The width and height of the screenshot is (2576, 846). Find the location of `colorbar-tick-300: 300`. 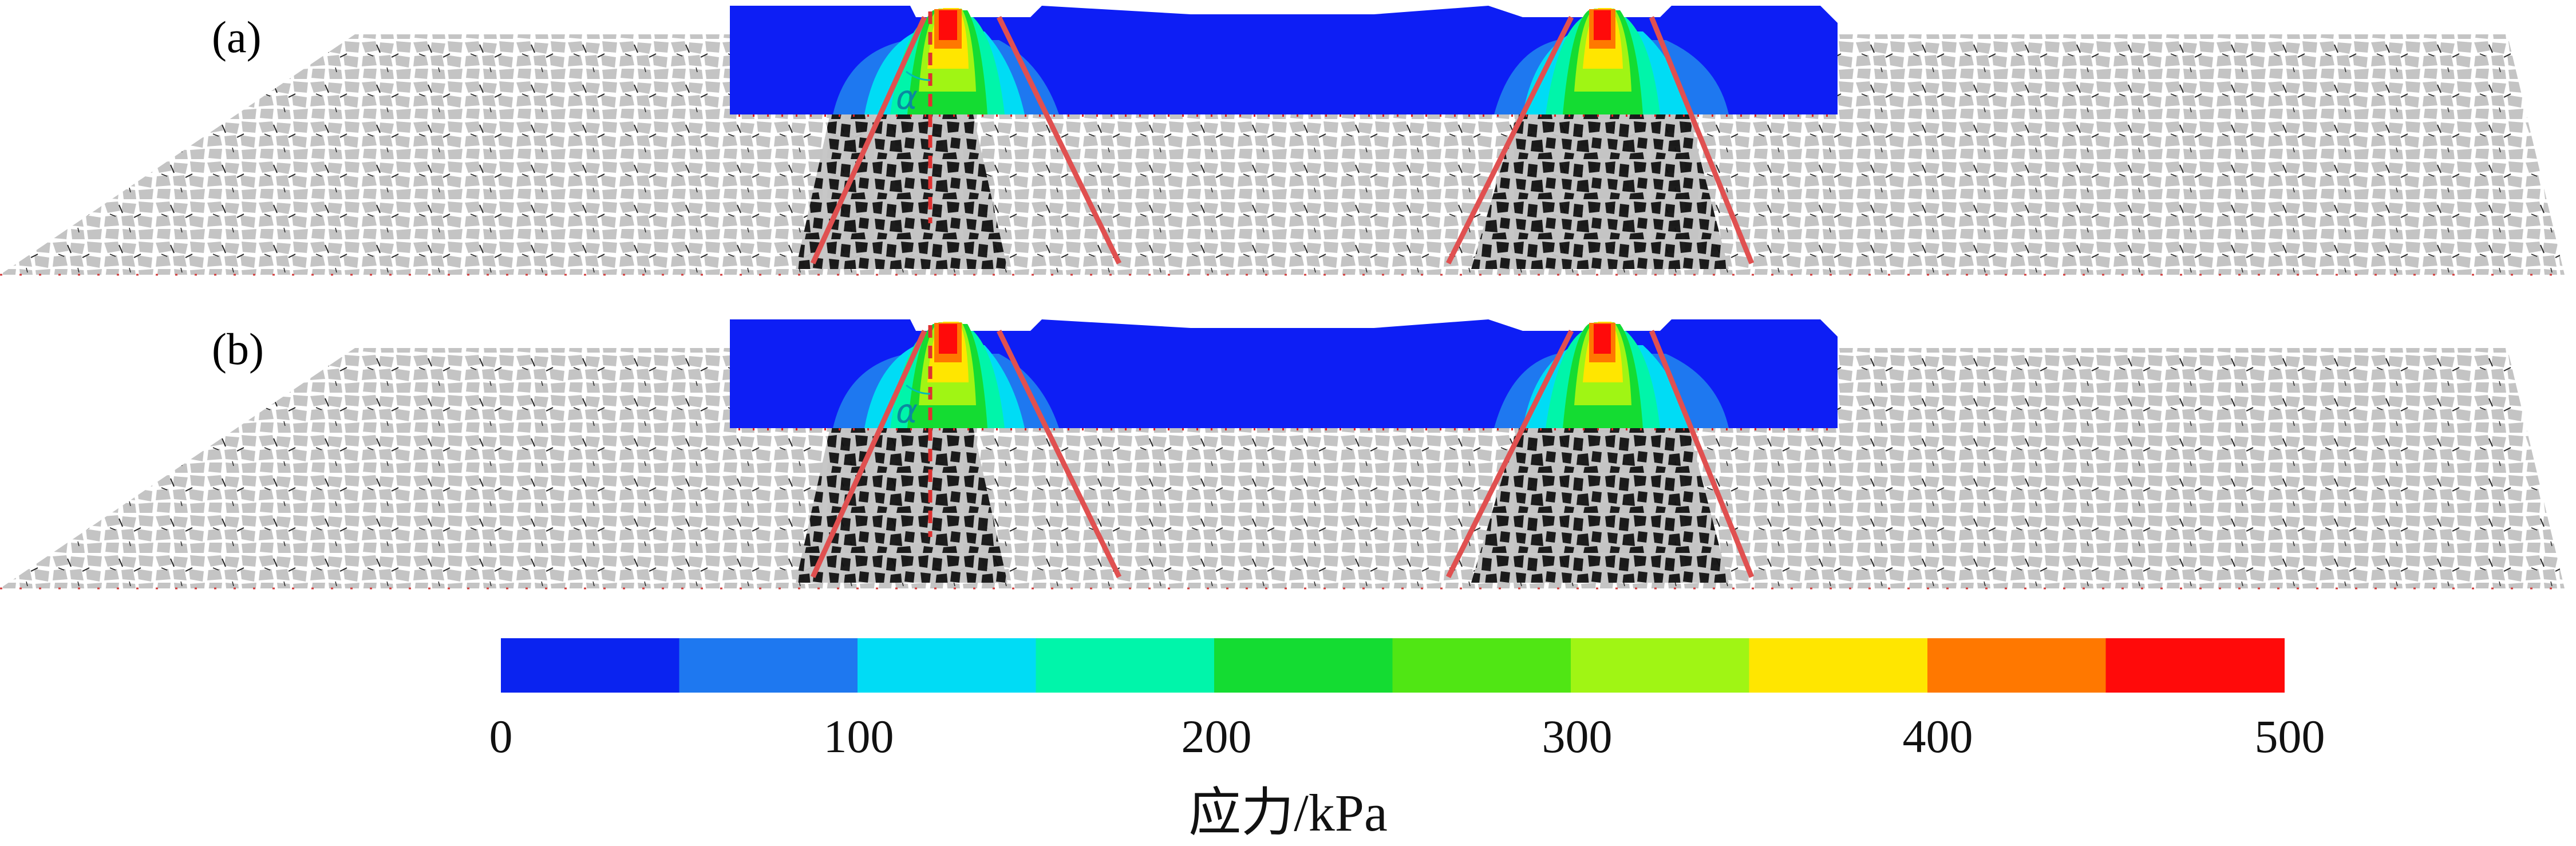

colorbar-tick-300: 300 is located at coordinates (1577, 736).